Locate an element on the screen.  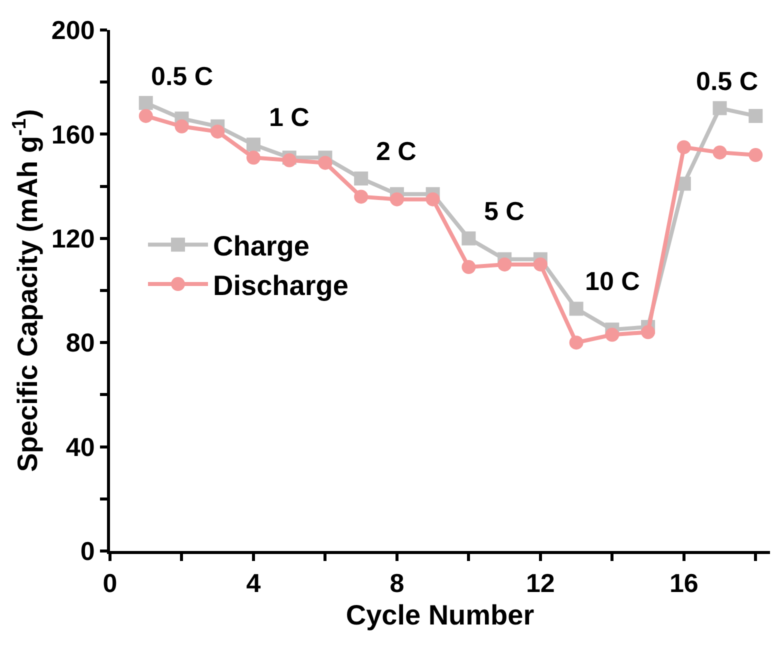
annotation: 2 C is located at coordinates (396, 151).